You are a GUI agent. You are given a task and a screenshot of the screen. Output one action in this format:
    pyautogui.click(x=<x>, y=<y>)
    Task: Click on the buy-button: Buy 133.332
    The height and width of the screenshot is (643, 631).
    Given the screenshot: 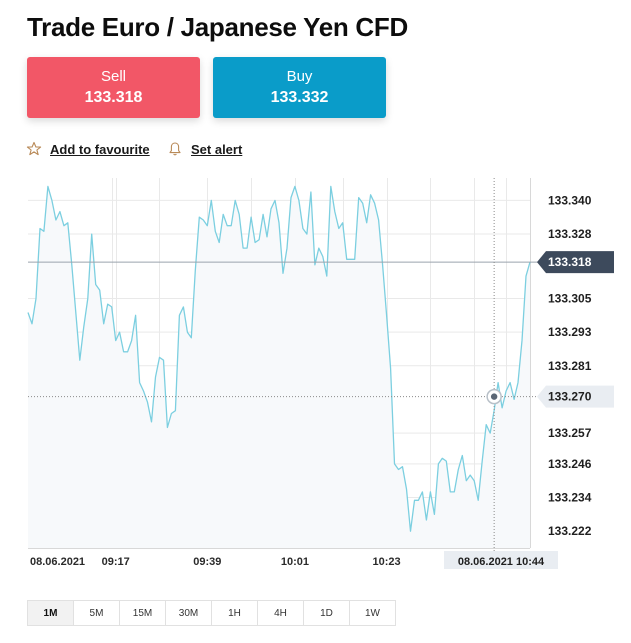 What is the action you would take?
    pyautogui.click(x=299, y=87)
    